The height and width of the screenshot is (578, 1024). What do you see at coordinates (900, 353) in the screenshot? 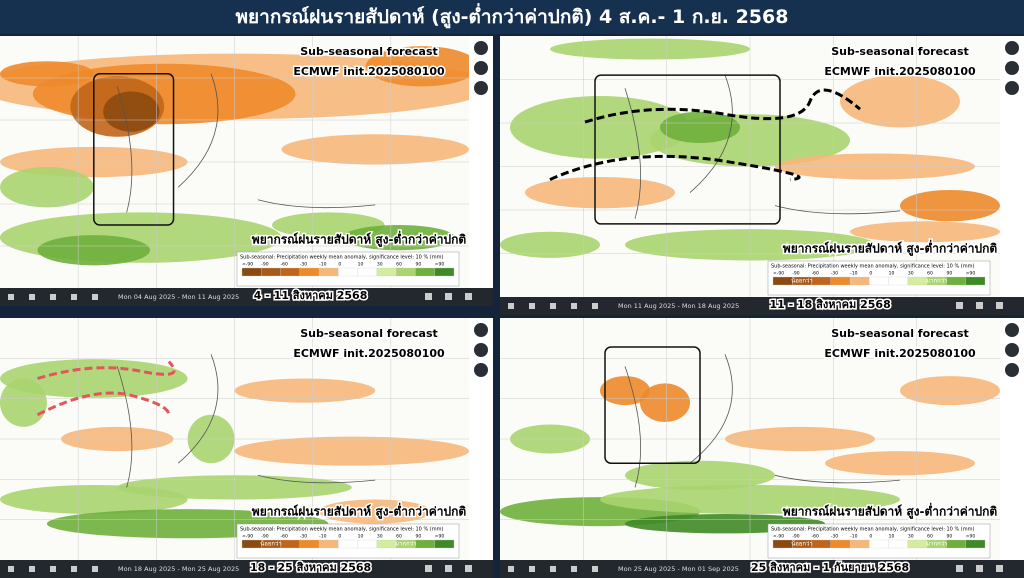
I see `init-label: ECMWF init.2025080100` at bounding box center [900, 353].